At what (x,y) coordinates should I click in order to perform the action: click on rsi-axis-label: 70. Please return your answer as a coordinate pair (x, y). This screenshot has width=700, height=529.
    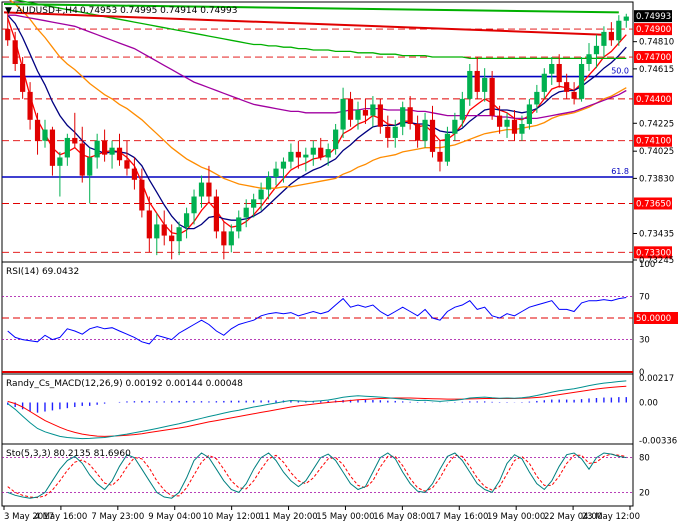
    Looking at the image, I should click on (644, 297).